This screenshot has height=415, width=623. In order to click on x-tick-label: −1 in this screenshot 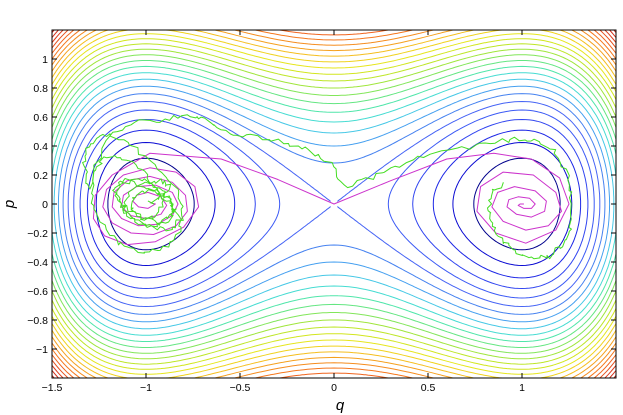, I will do `click(146, 388)`.